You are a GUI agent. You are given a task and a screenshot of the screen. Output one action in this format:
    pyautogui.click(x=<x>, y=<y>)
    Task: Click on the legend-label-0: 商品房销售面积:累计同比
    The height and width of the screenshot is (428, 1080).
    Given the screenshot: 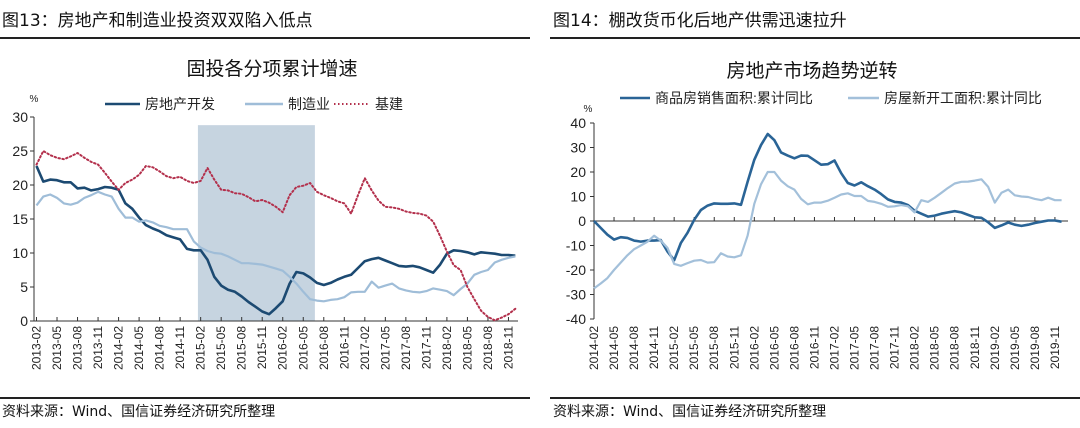 What is the action you would take?
    pyautogui.click(x=734, y=98)
    